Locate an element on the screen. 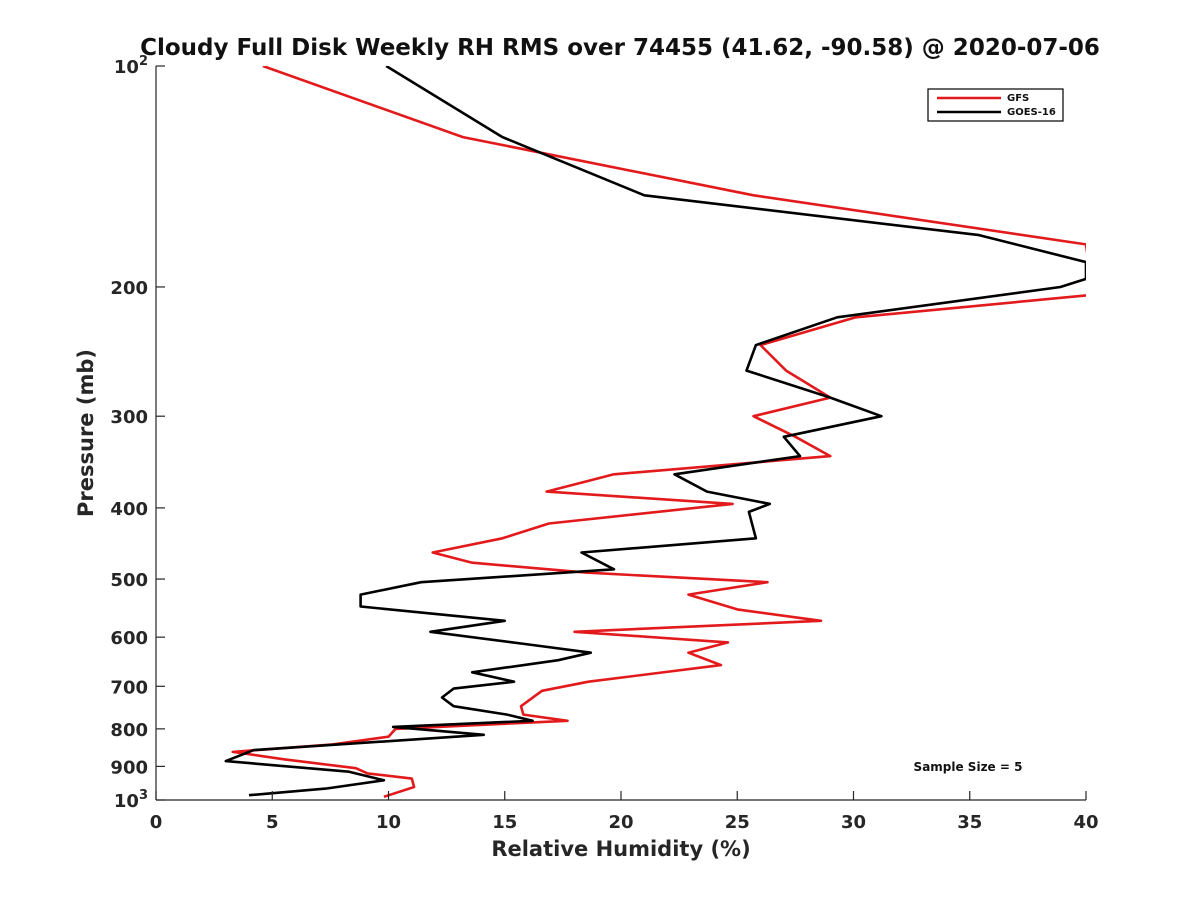 This screenshot has height=900, width=1200. y-tick-label: 10² is located at coordinates (131, 66).